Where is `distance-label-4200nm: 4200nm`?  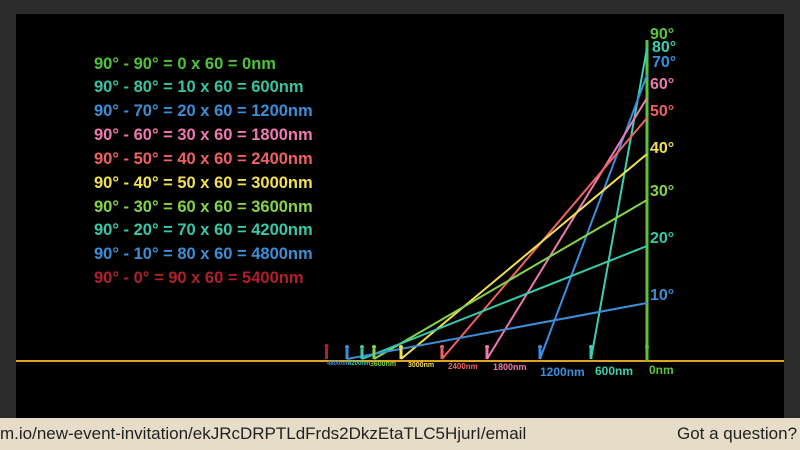 distance-label-4200nm: 4200nm is located at coordinates (359, 364).